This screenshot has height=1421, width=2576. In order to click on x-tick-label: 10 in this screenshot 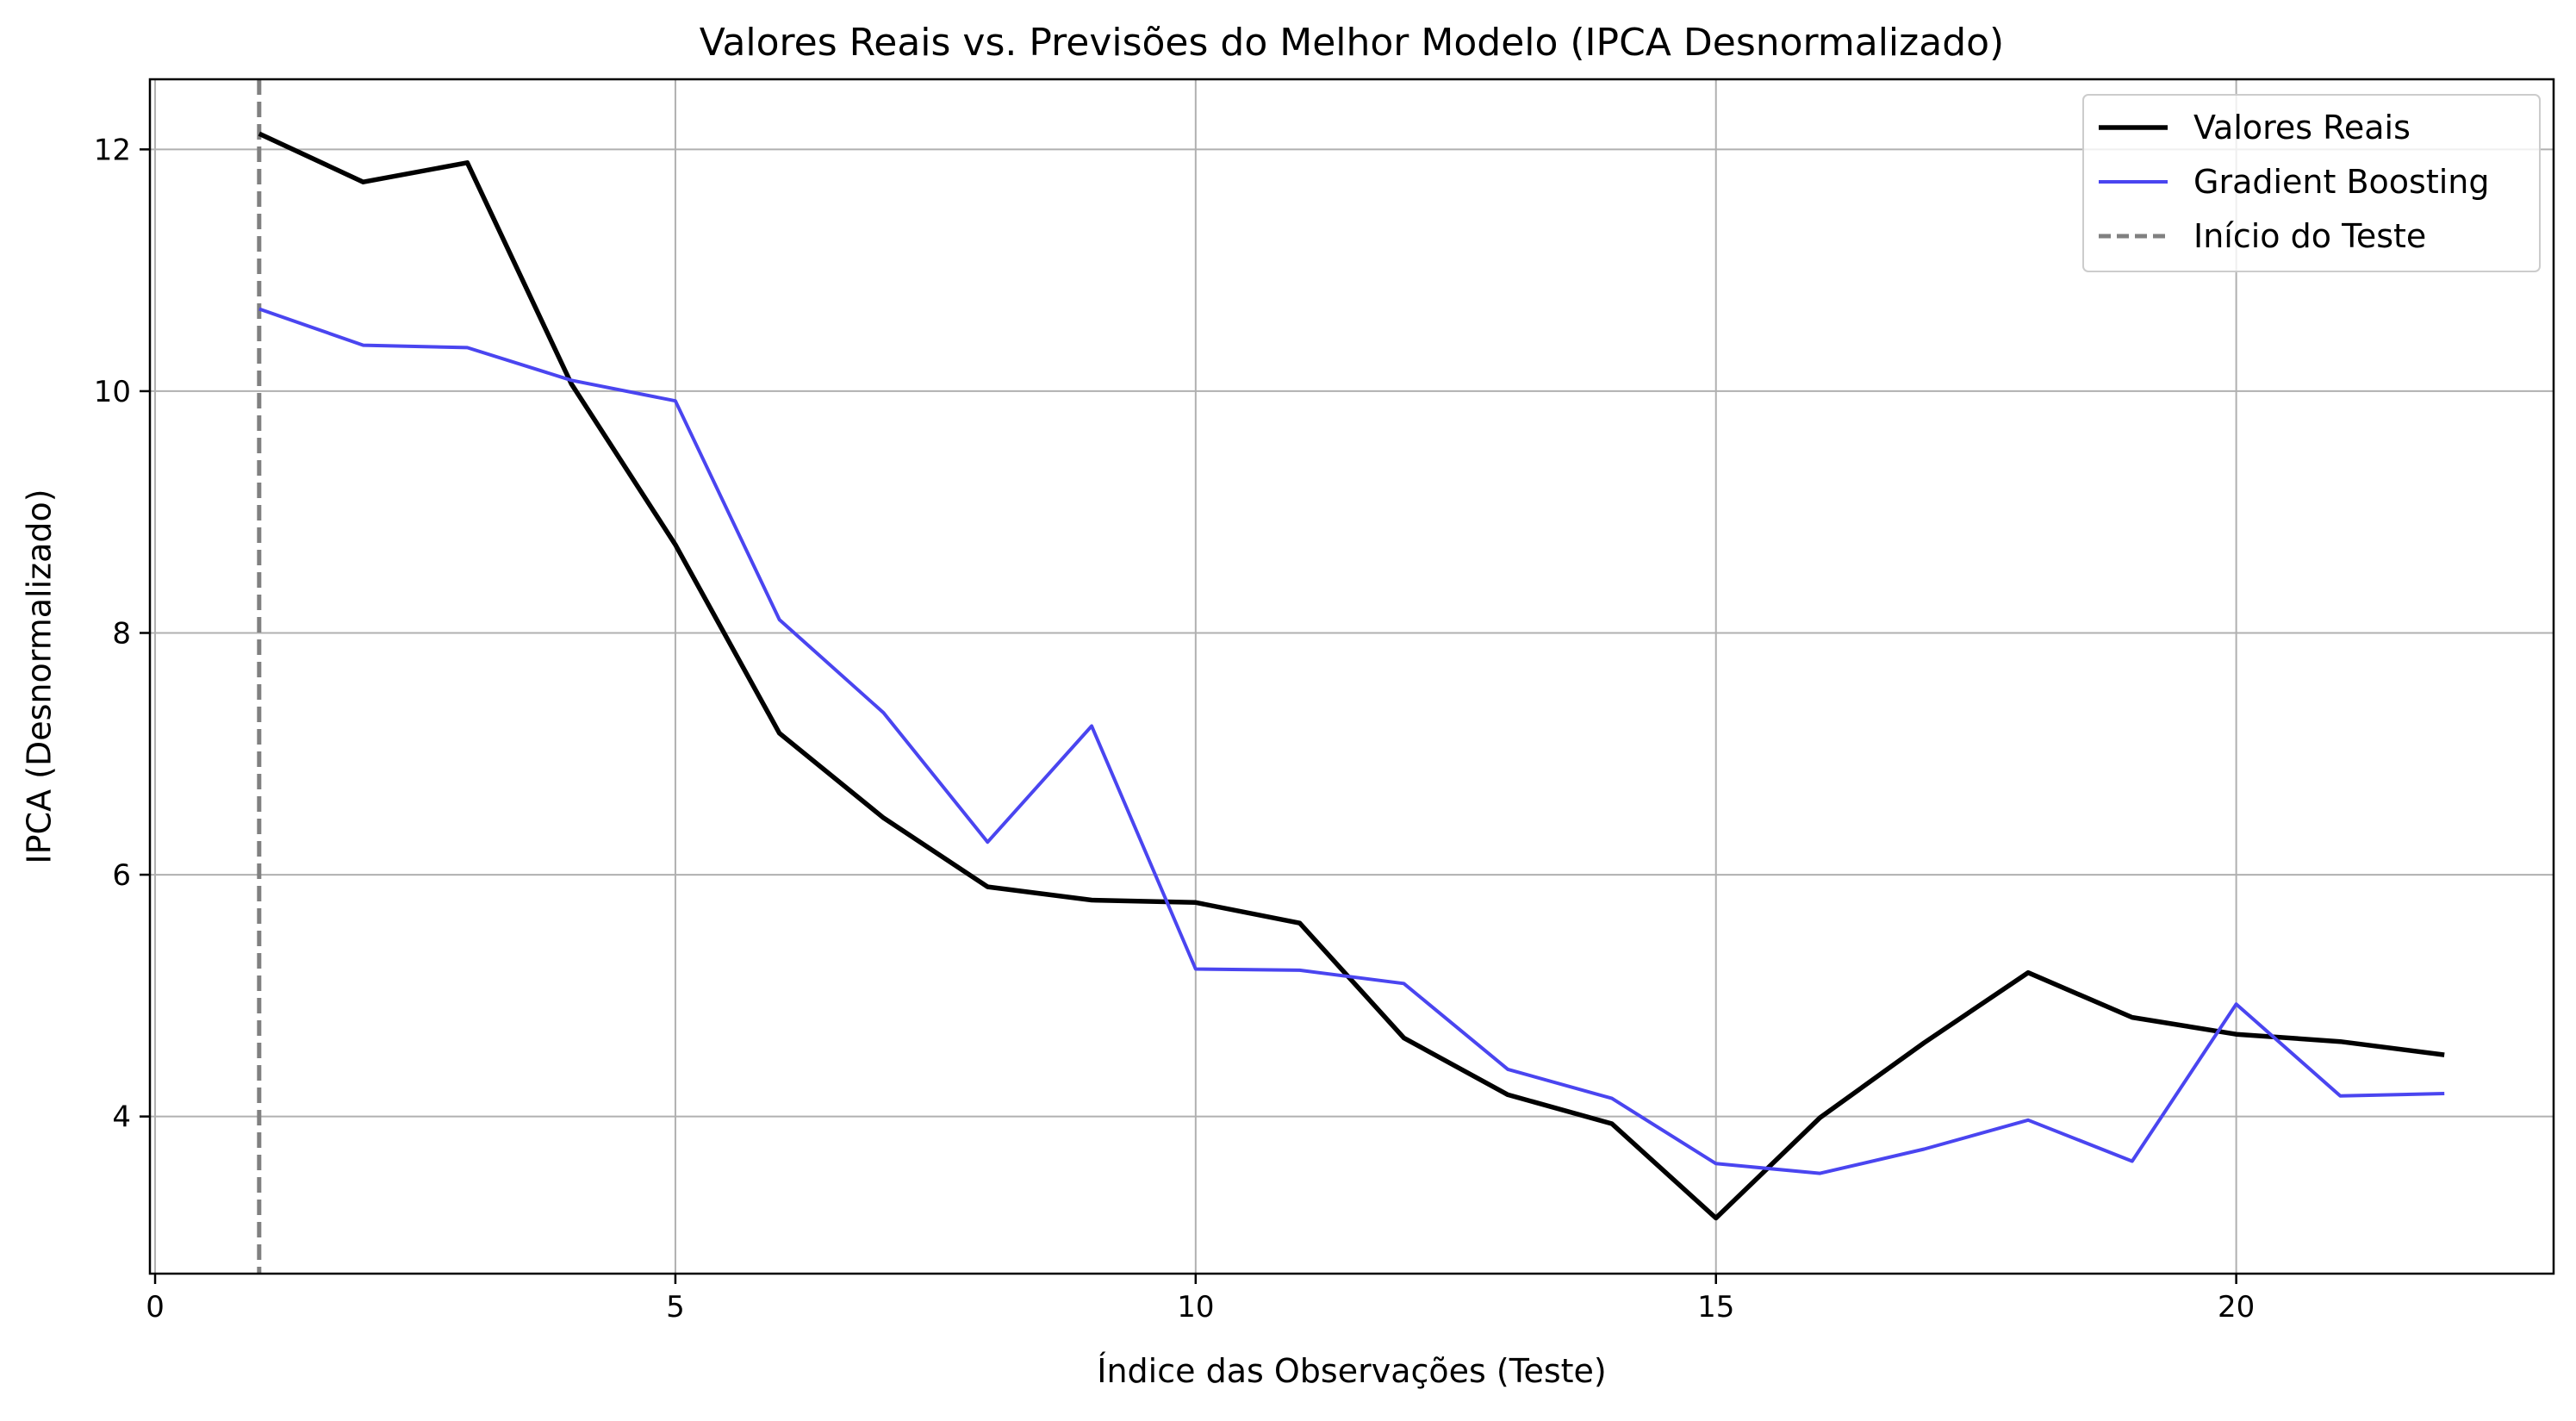, I will do `click(1196, 1307)`.